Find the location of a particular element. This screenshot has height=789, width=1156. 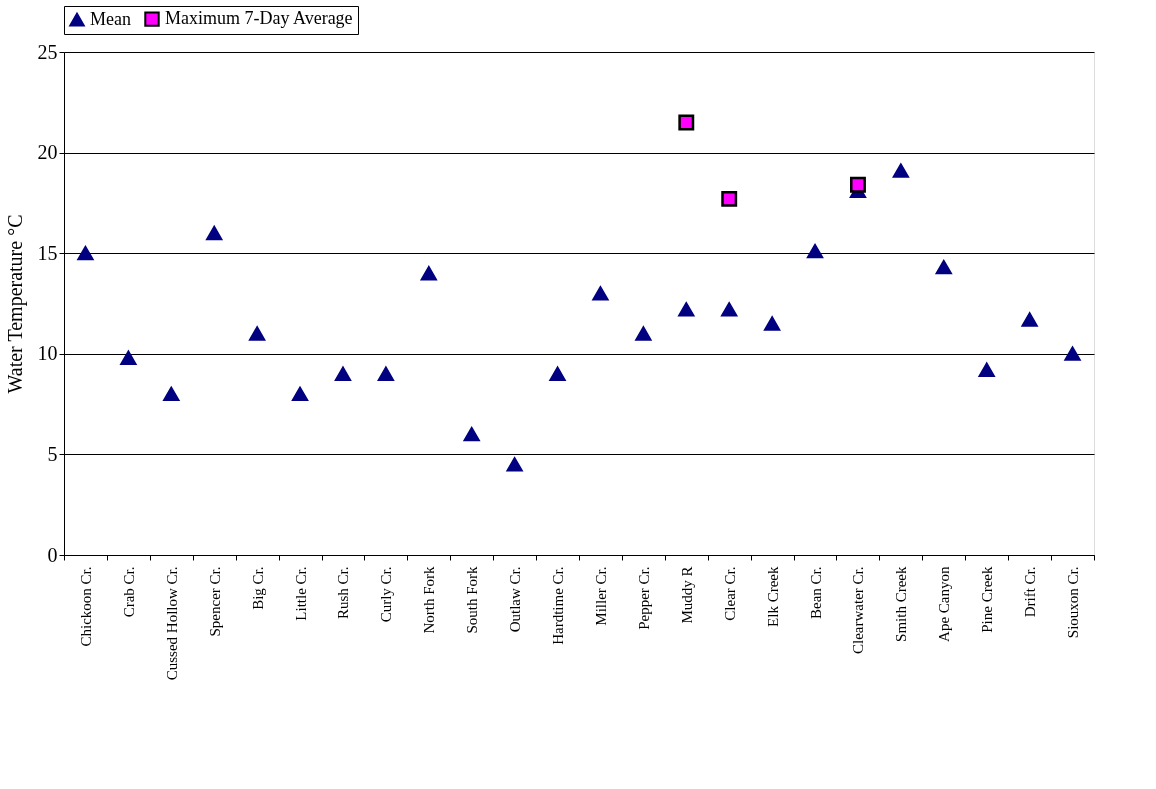

x-tick-label: Drift Cr. is located at coordinates (1030, 592).